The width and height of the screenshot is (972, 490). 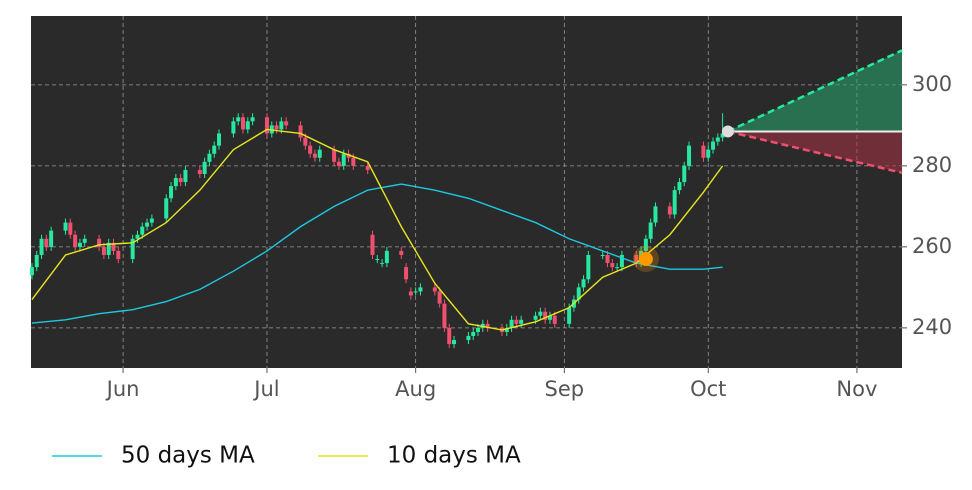 I want to click on forecast-lower, so click(x=815, y=152).